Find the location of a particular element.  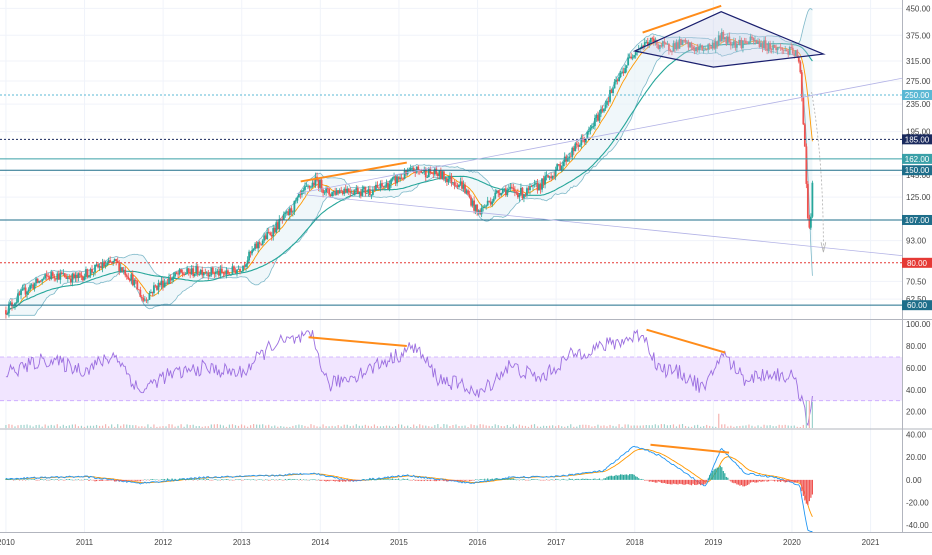

diamond-pattern is located at coordinates (729, 39).